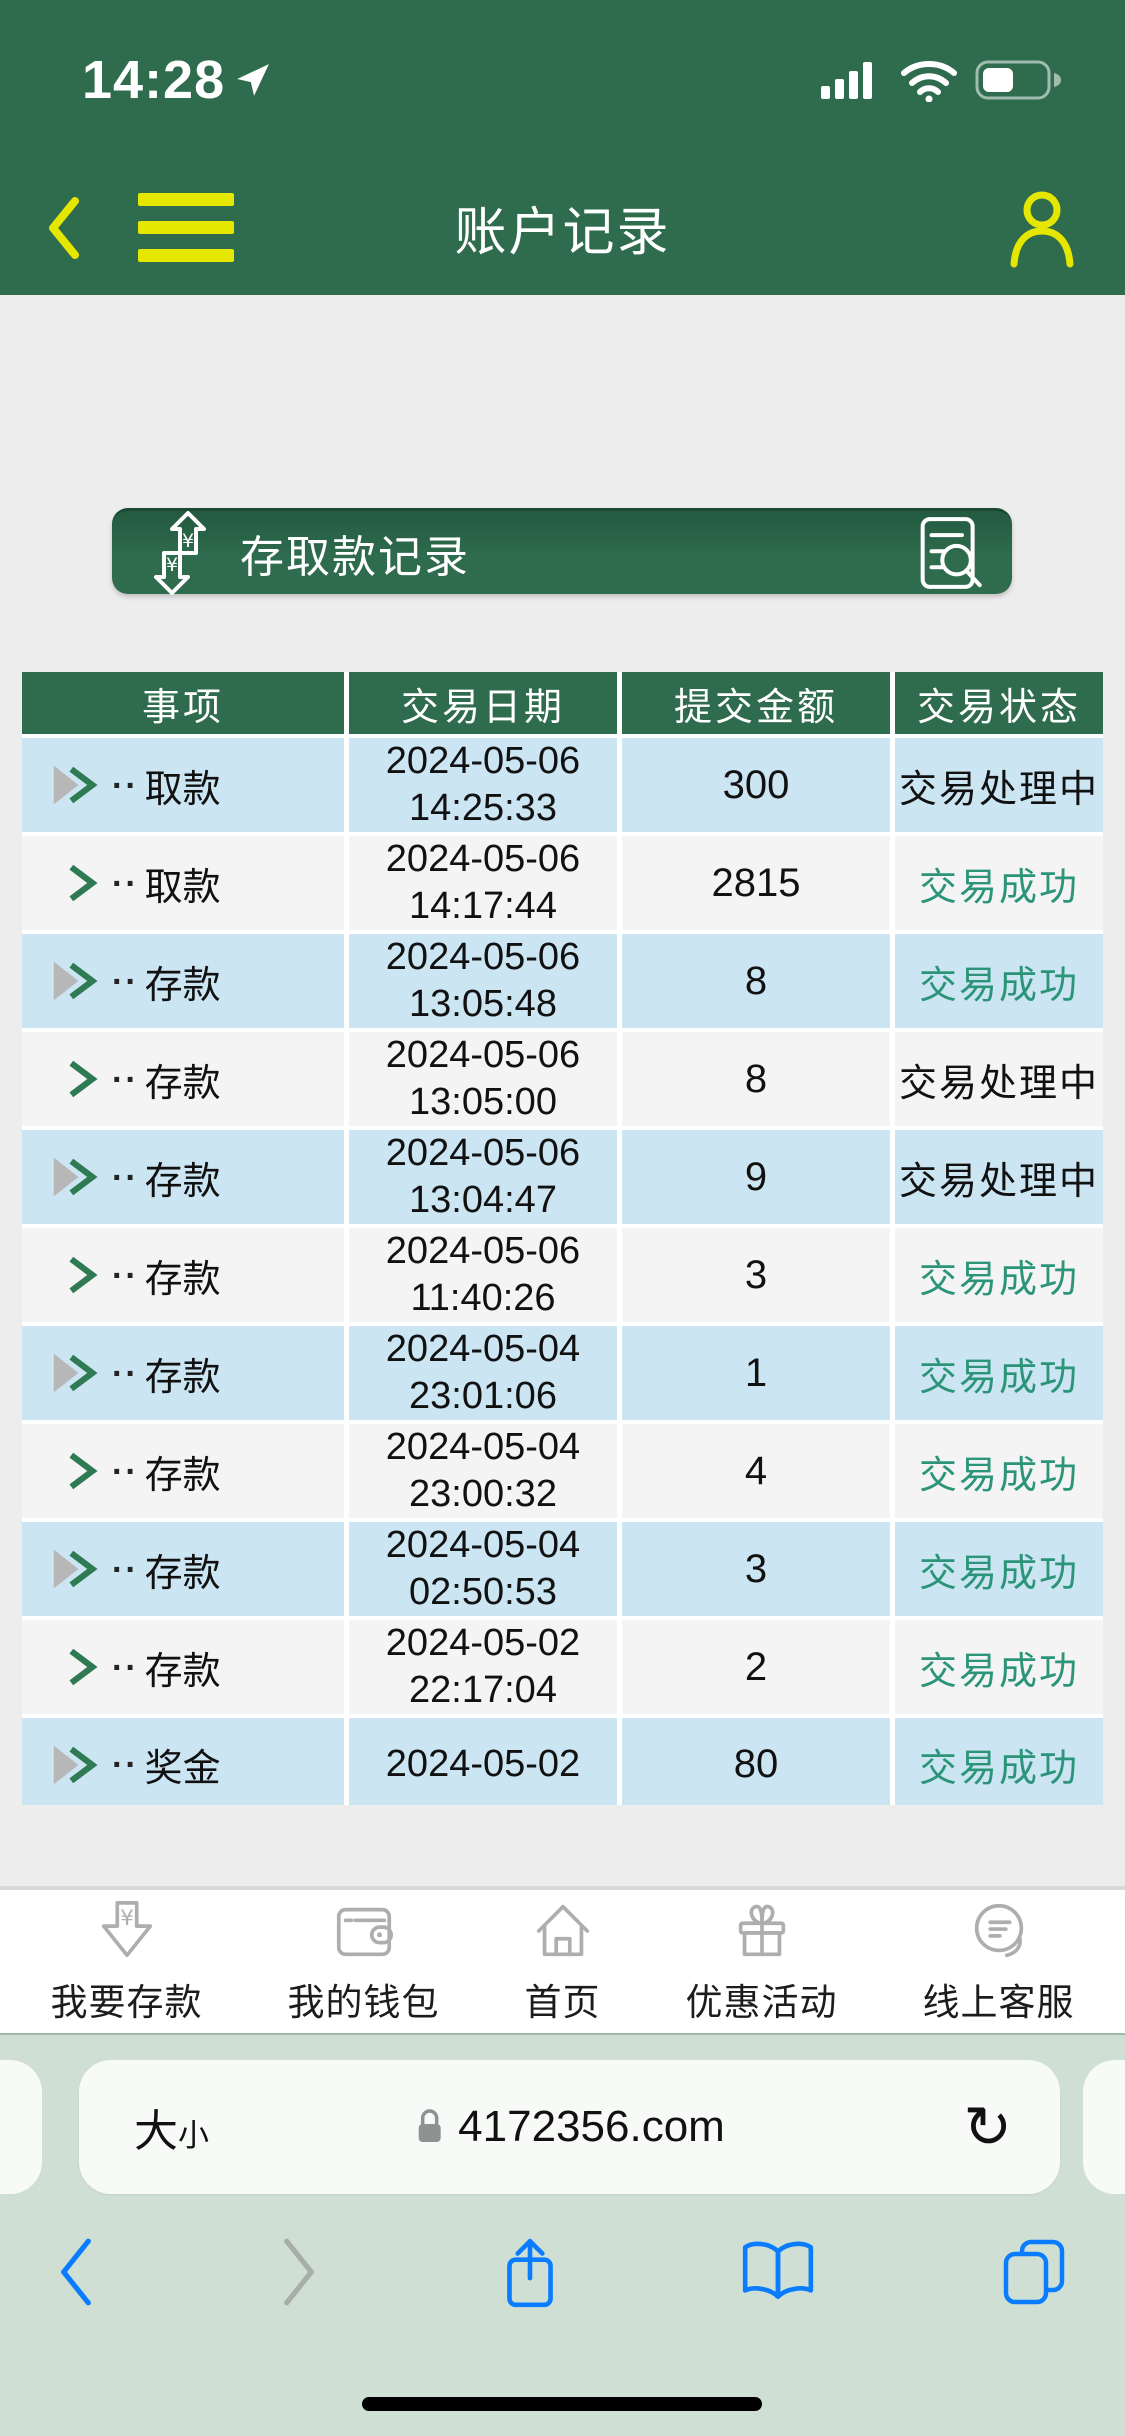  I want to click on nav-label: 线上客服, so click(998, 2002).